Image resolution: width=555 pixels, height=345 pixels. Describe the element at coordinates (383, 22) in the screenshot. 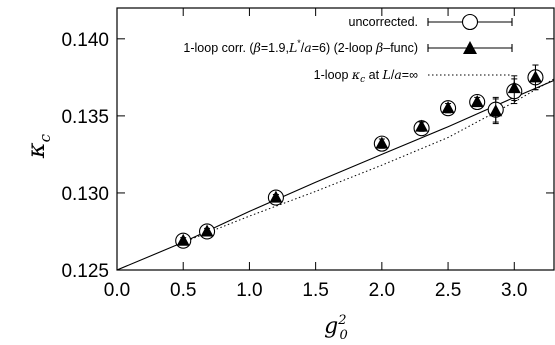

I see `legend-label-uncorrected: uncorrected.` at that location.